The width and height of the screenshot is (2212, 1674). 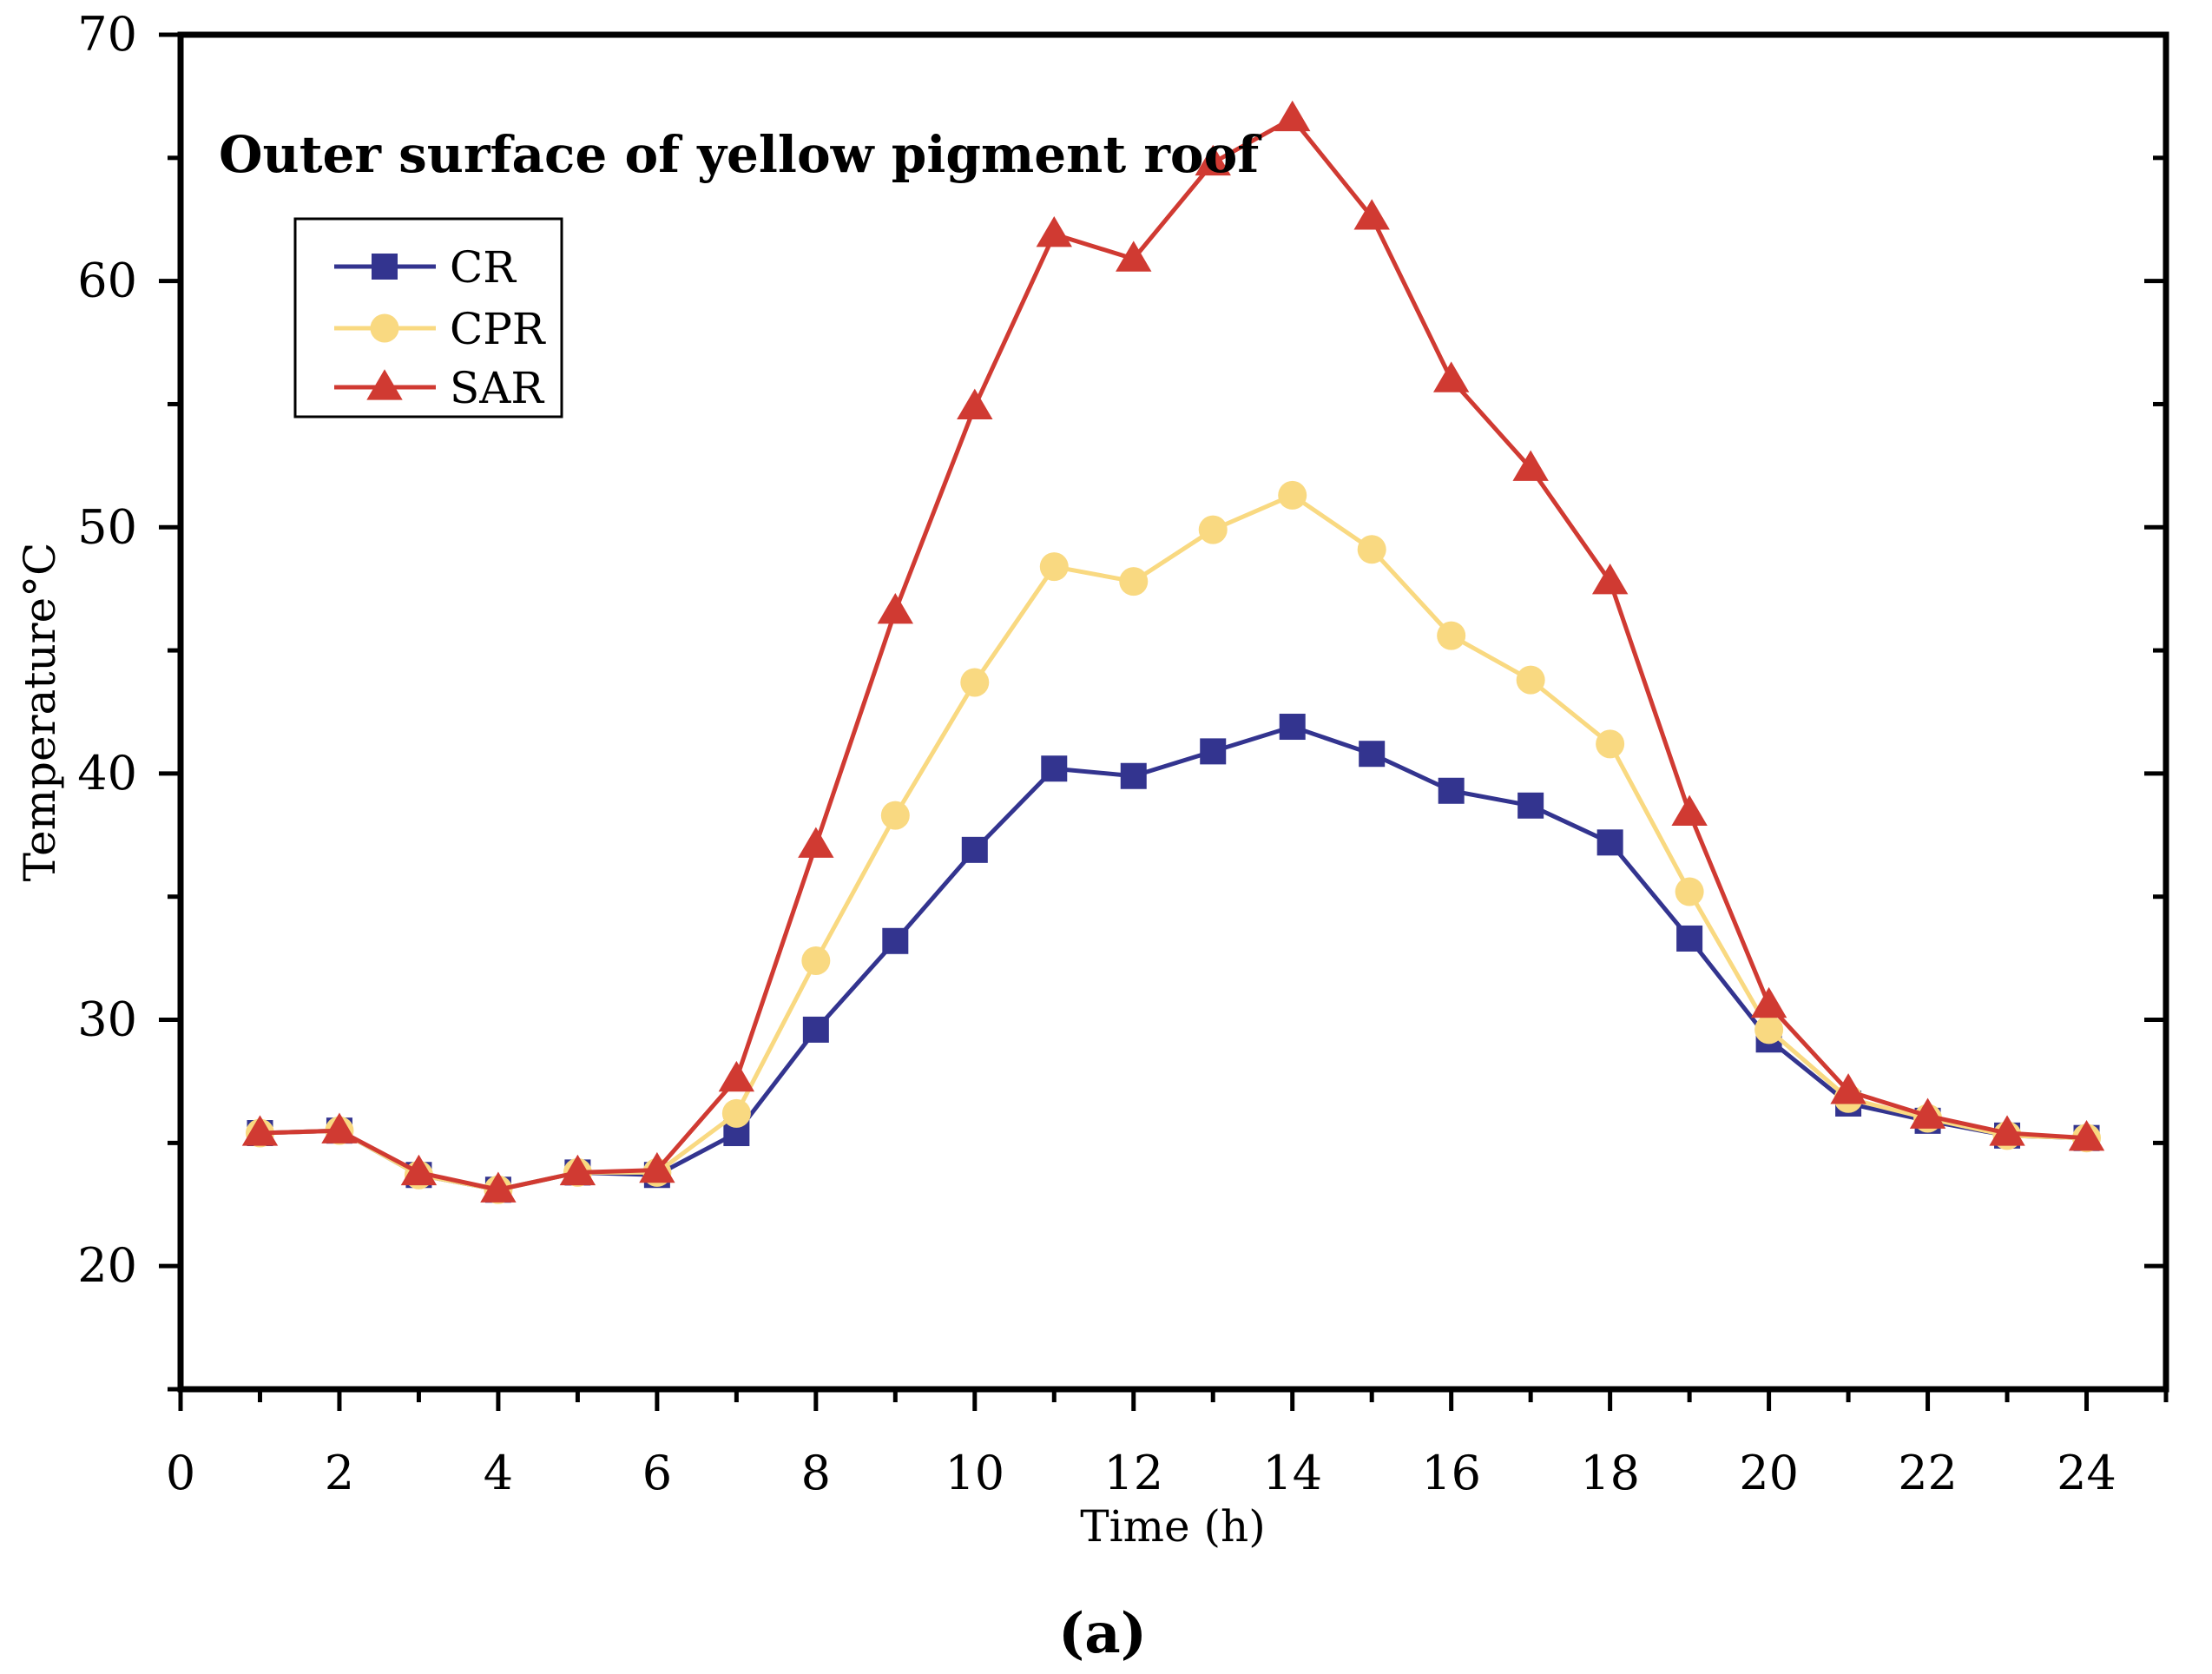 What do you see at coordinates (1292, 1473) in the screenshot?
I see `x-tick-label: 14` at bounding box center [1292, 1473].